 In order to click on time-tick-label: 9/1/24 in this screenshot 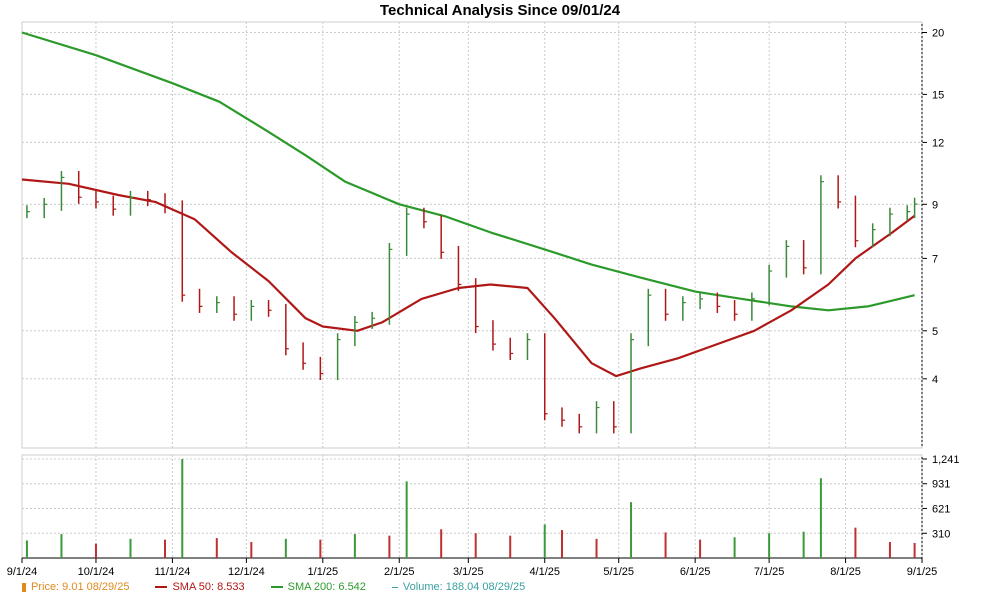, I will do `click(22, 572)`.